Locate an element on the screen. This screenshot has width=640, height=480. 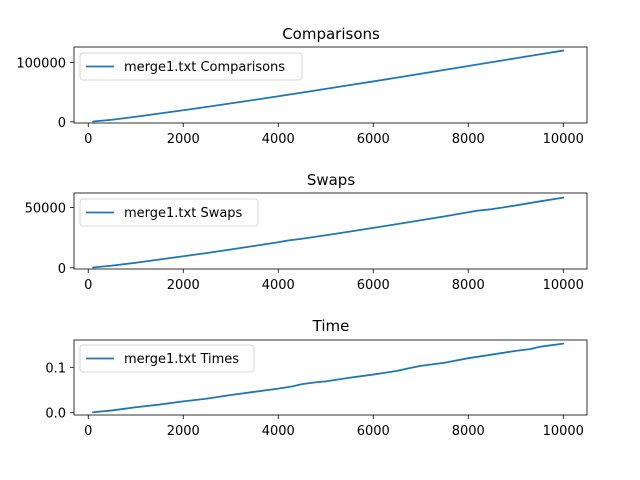
legend: merge1.txt Swaps is located at coordinates (169, 212).